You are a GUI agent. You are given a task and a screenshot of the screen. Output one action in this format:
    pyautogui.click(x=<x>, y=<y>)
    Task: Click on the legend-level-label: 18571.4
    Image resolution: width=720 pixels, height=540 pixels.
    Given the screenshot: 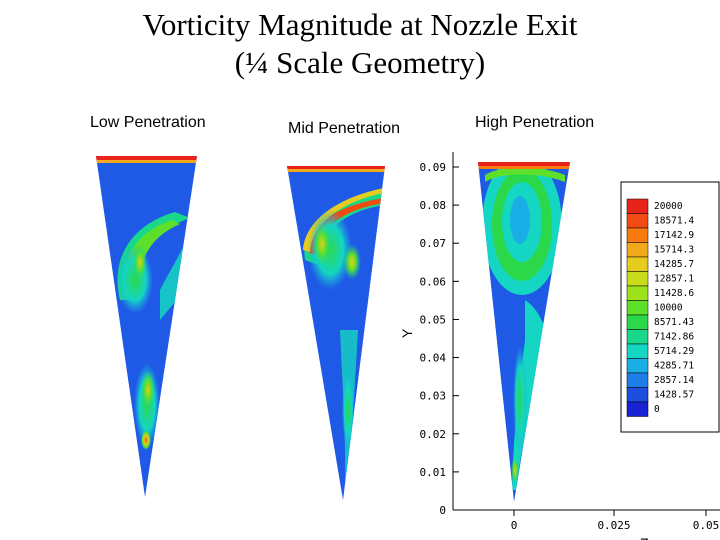 What is the action you would take?
    pyautogui.click(x=674, y=221)
    